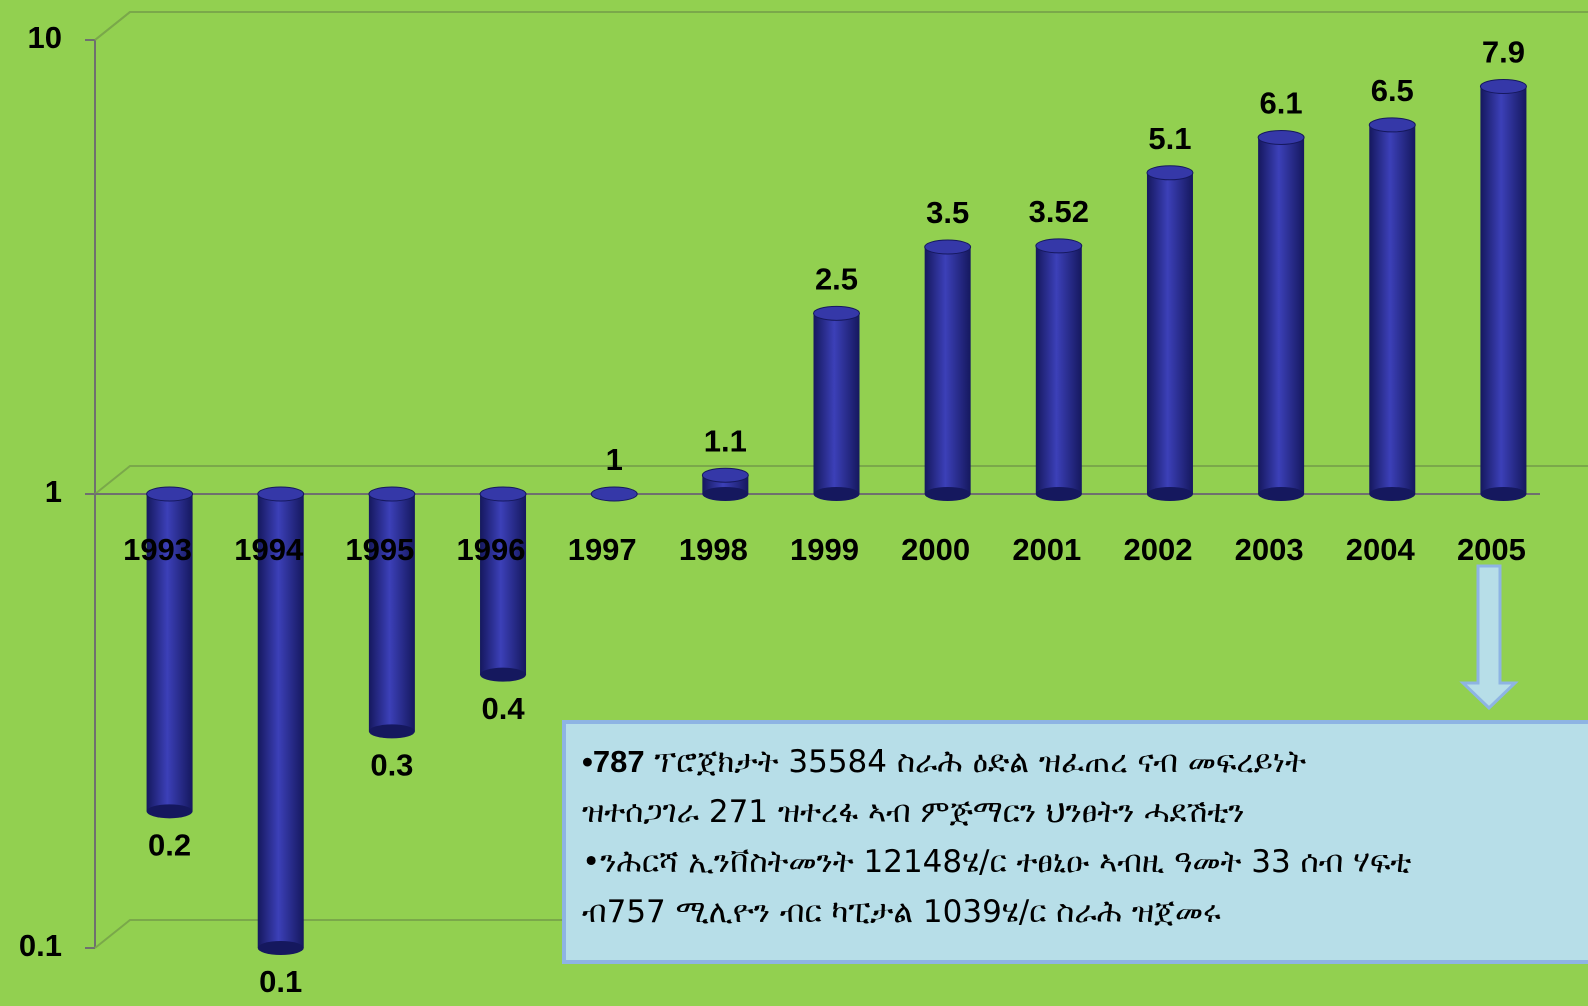  I want to click on data-label: 2.5, so click(836, 279).